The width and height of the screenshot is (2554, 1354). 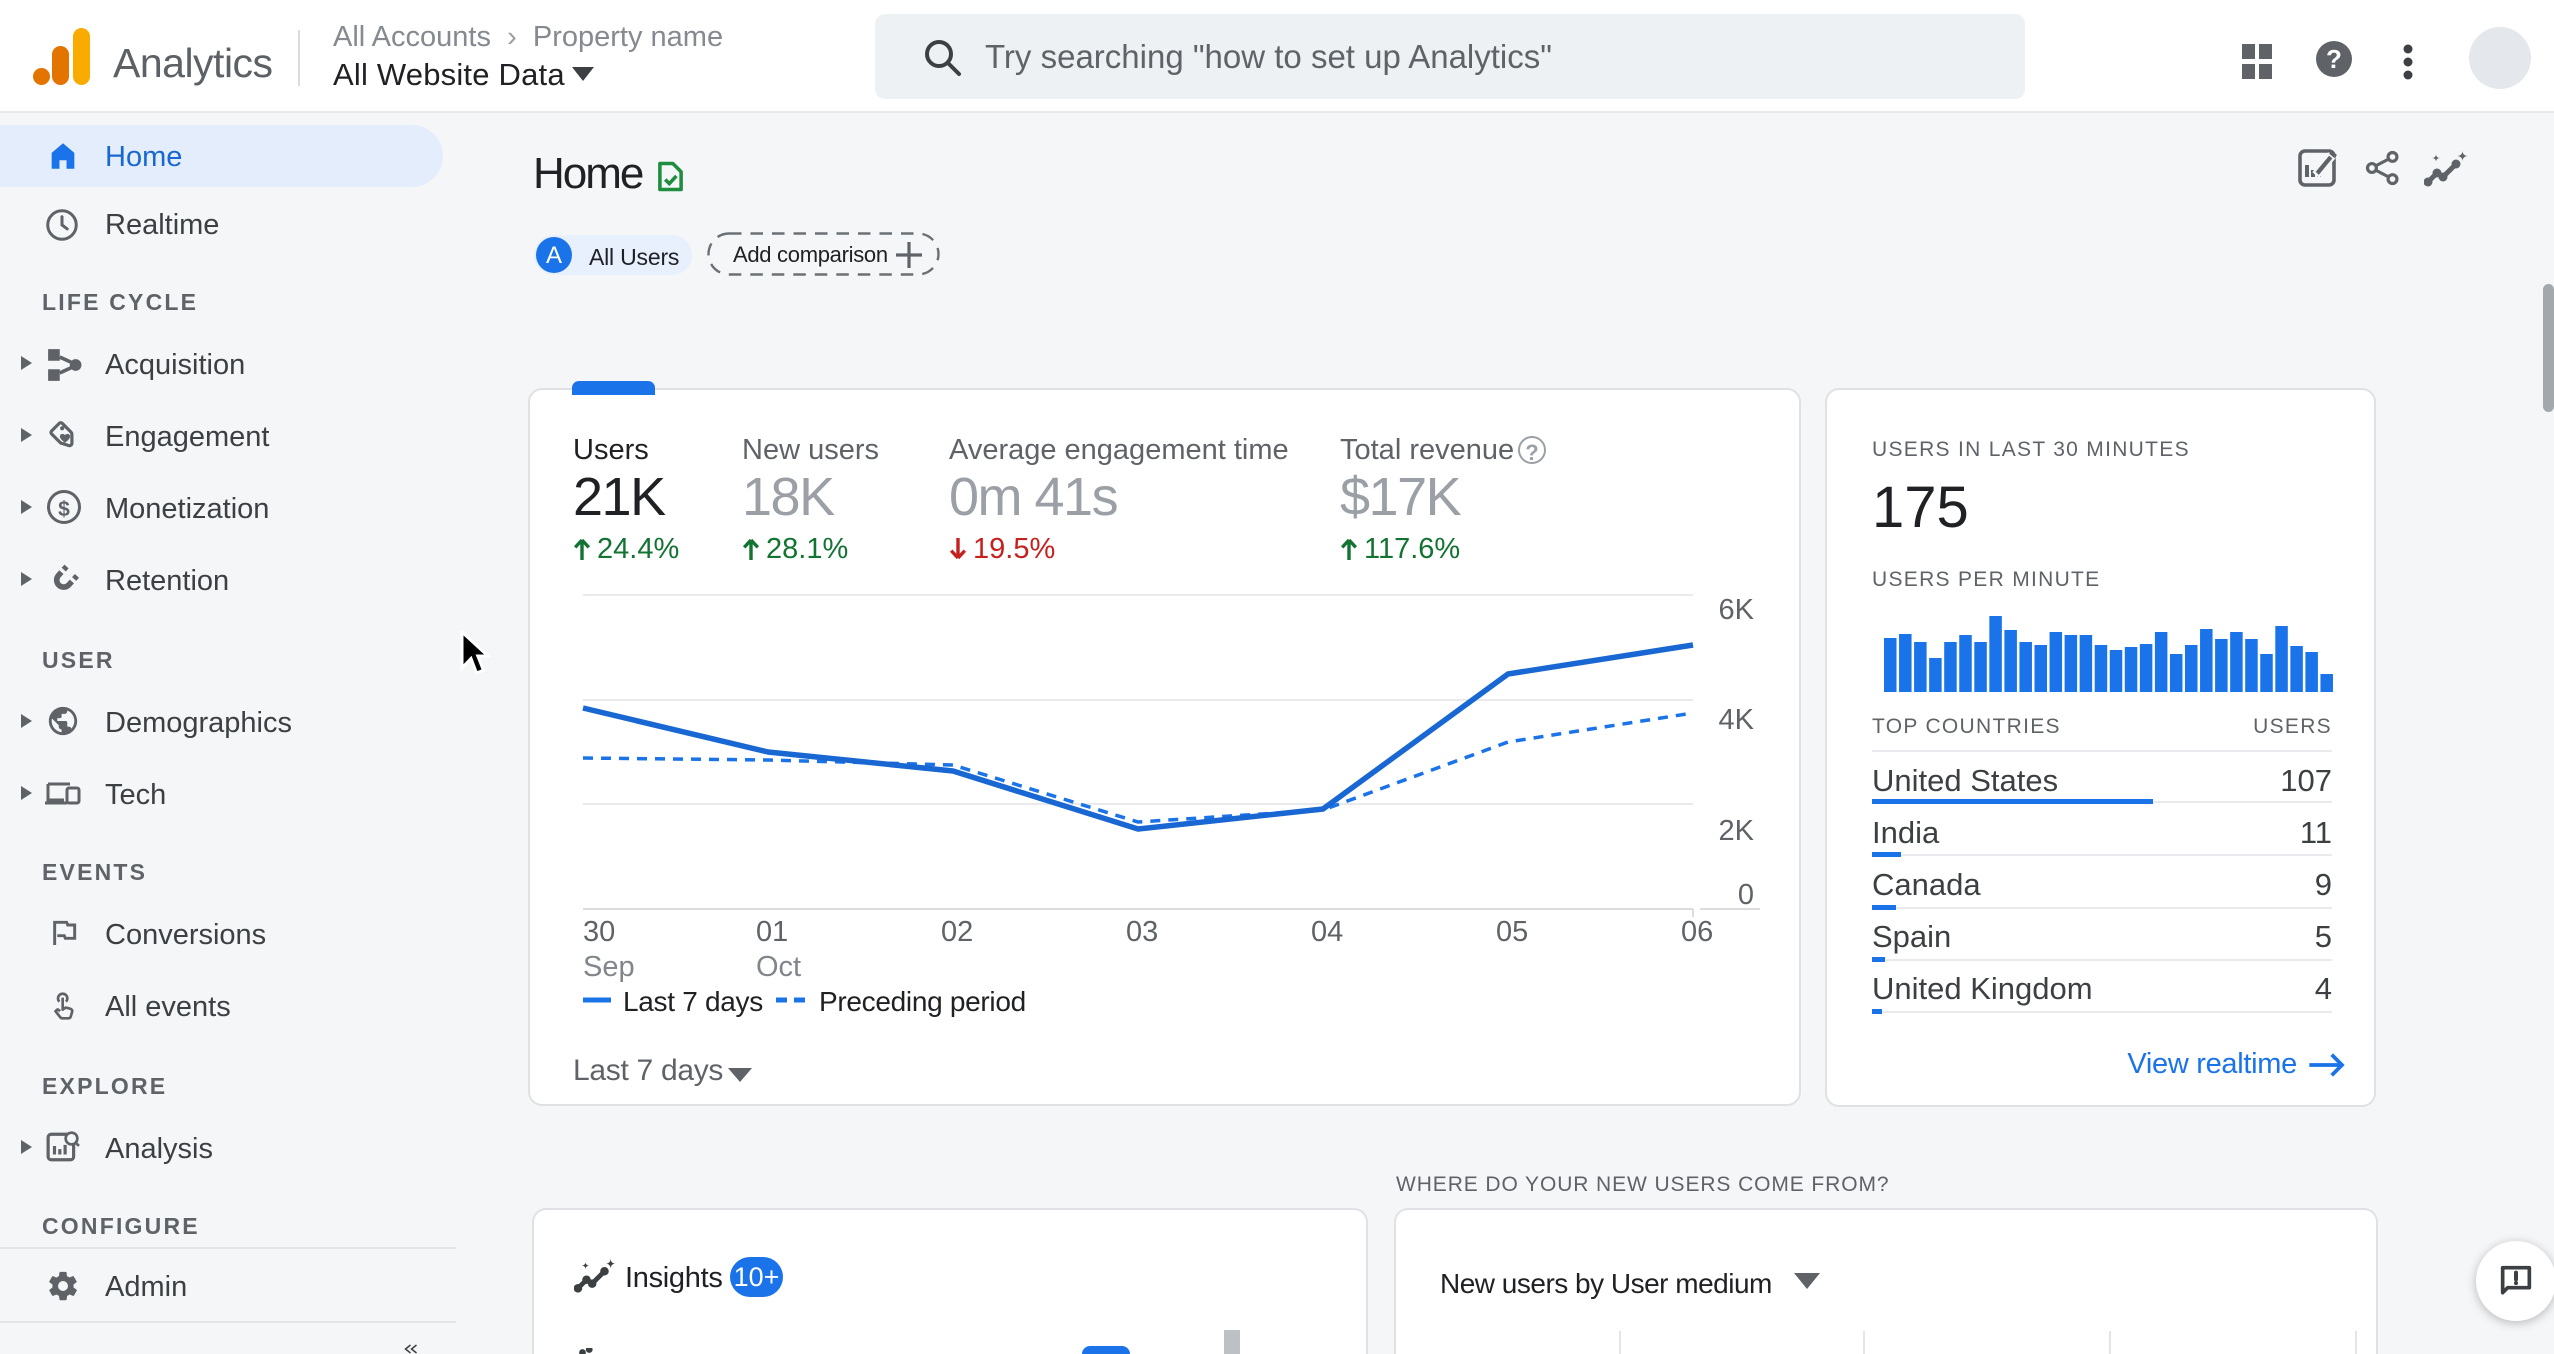 What do you see at coordinates (1142, 932) in the screenshot?
I see `svg-text: 03` at bounding box center [1142, 932].